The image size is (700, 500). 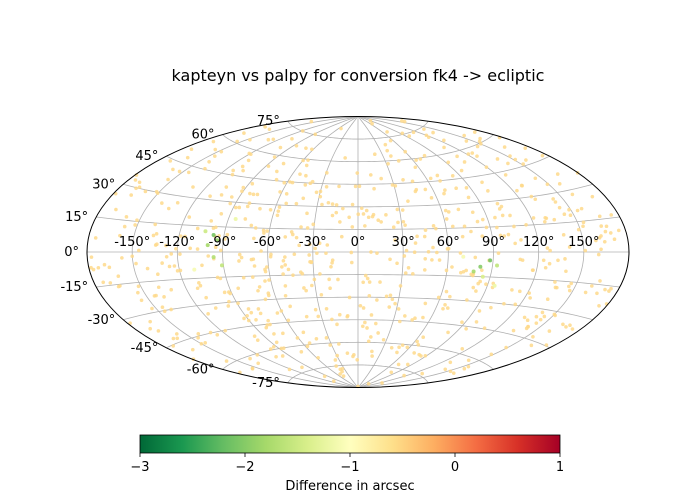 I want to click on colorbar-gradient, so click(x=350, y=444).